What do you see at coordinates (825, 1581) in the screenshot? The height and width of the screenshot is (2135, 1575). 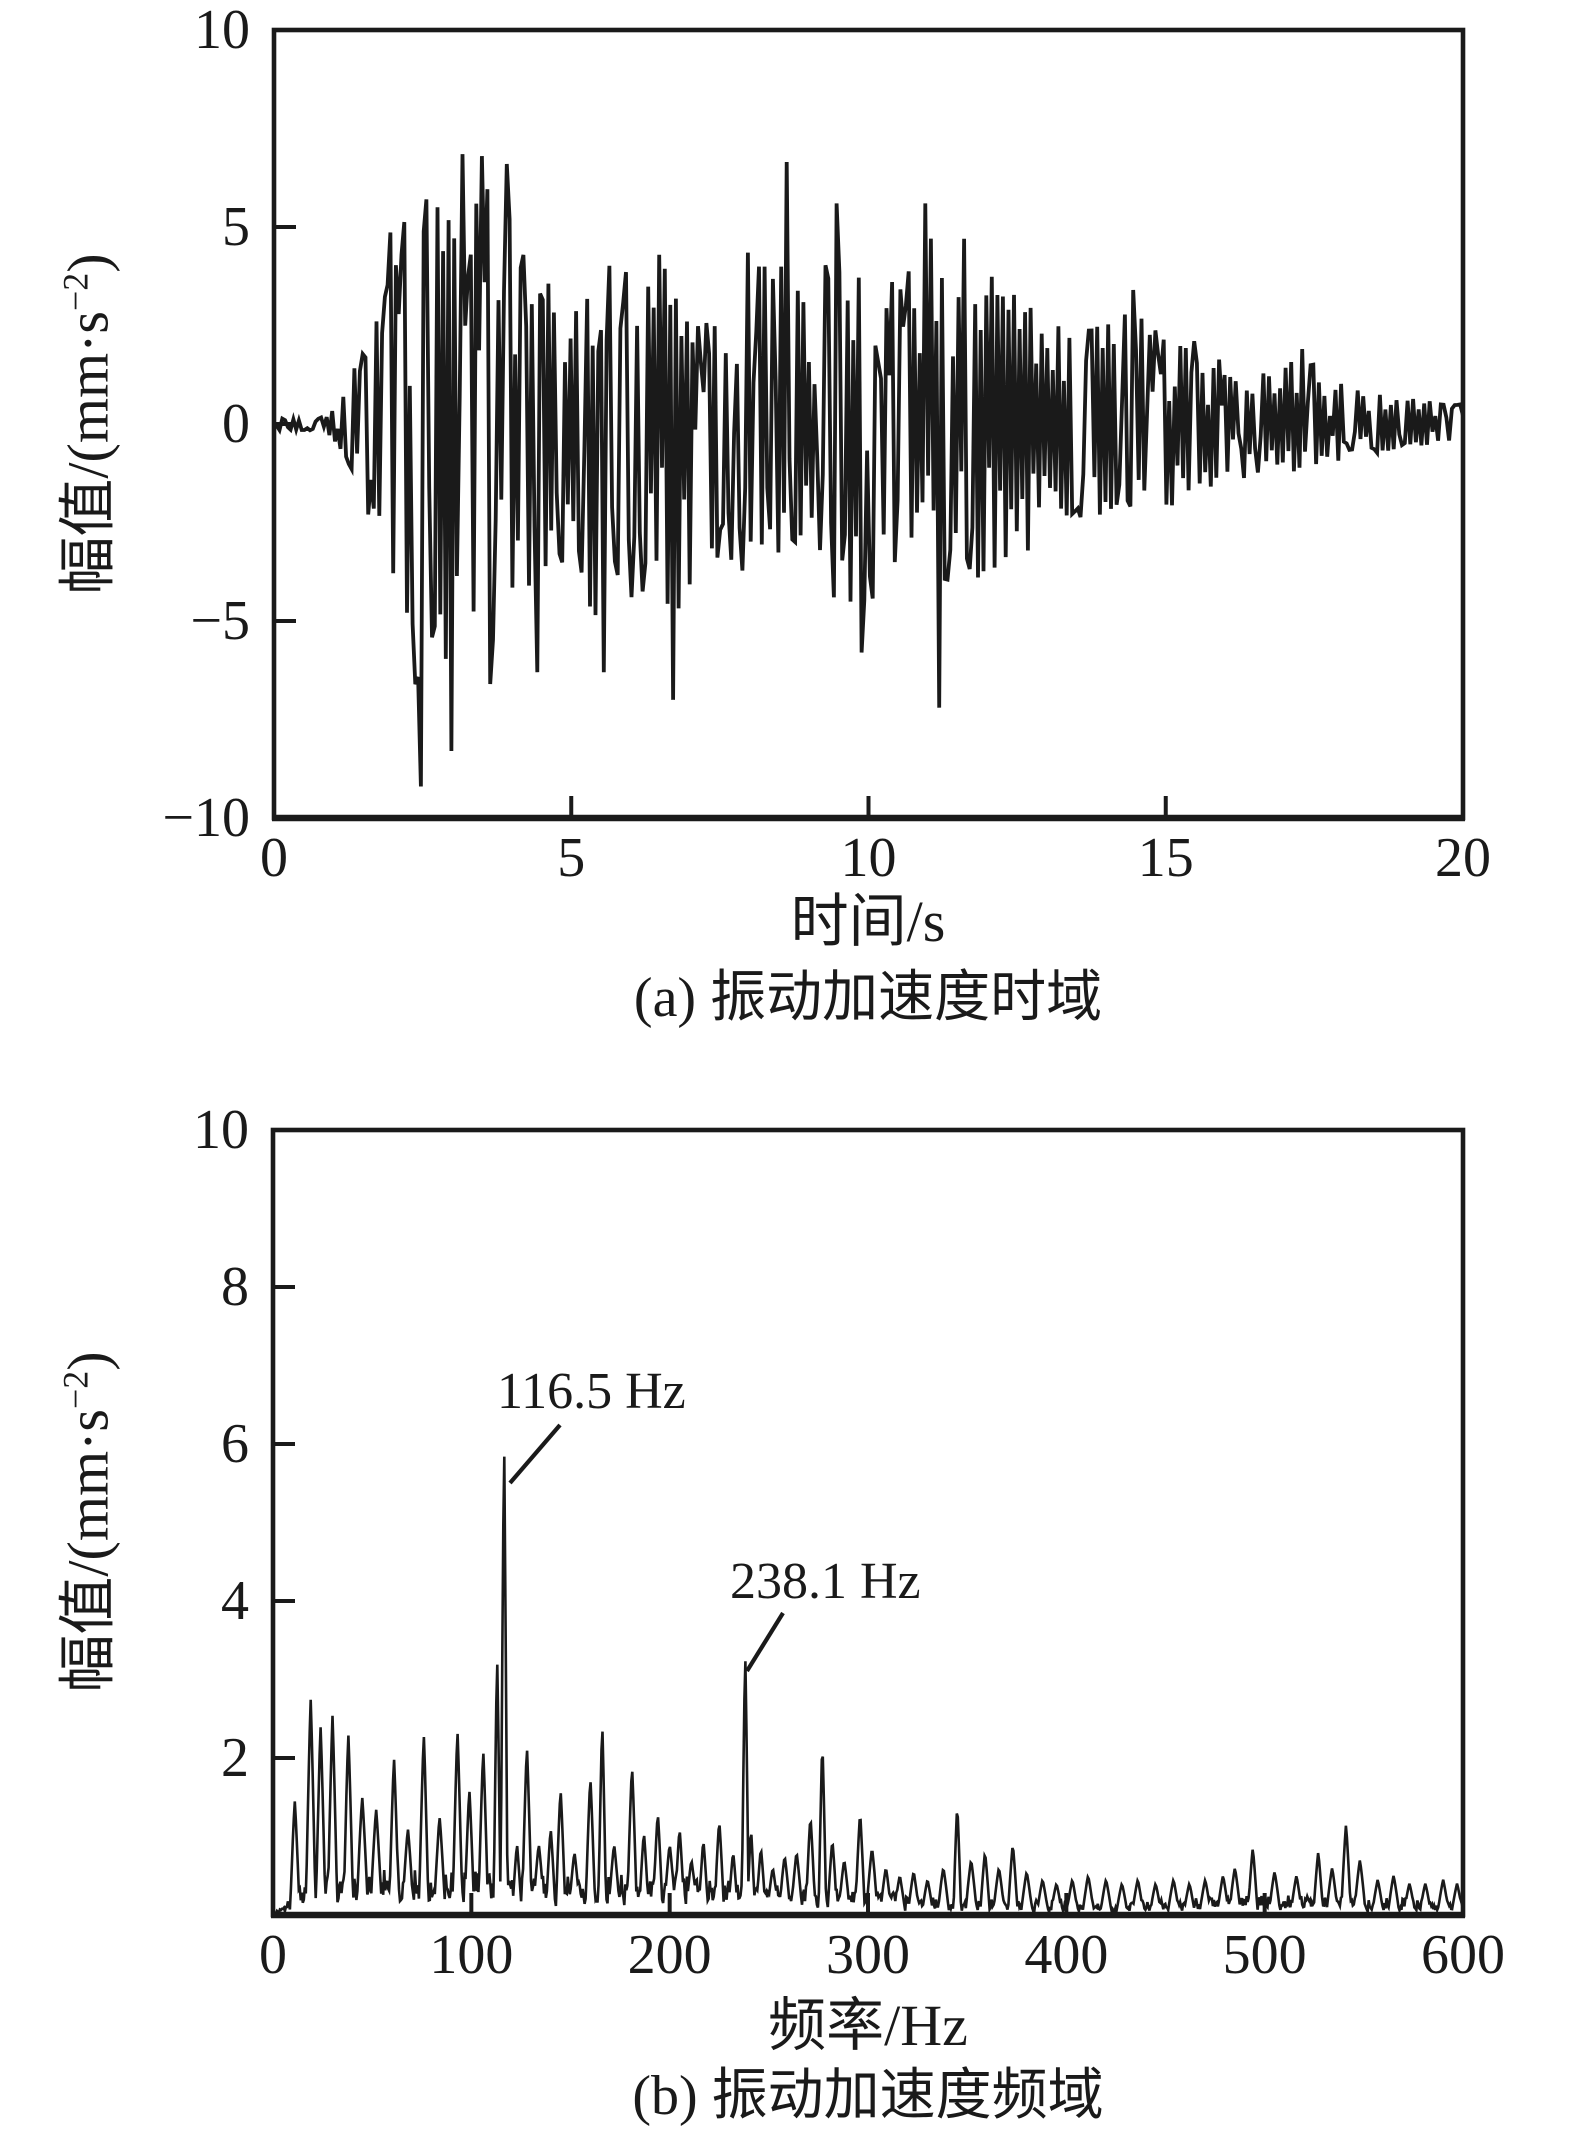 I see `peak-annotation-238: 238.1 Hz` at bounding box center [825, 1581].